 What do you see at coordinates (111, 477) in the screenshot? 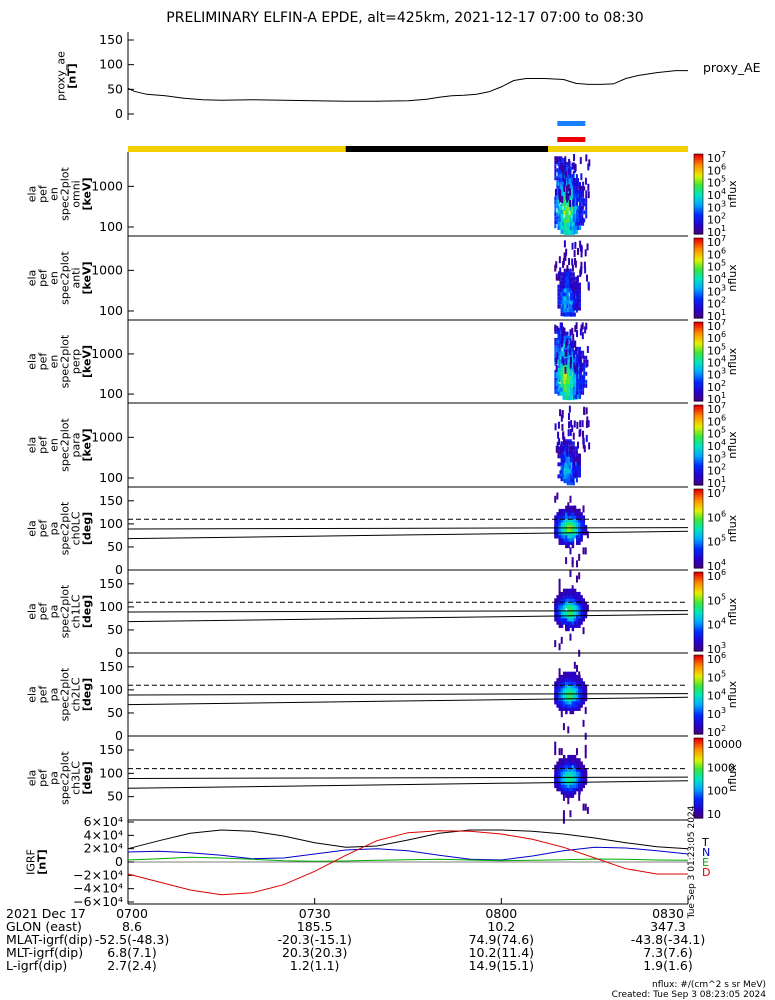
I see `y-tick-label: 100` at bounding box center [111, 477].